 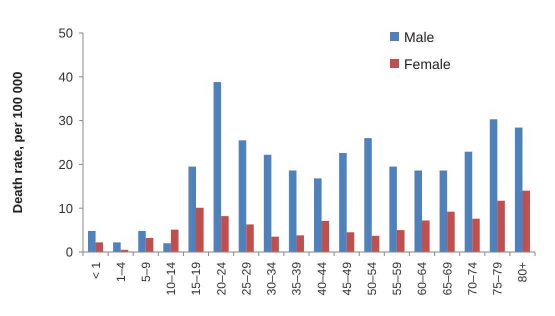 I want to click on y-tick-label: 50, so click(x=65, y=33).